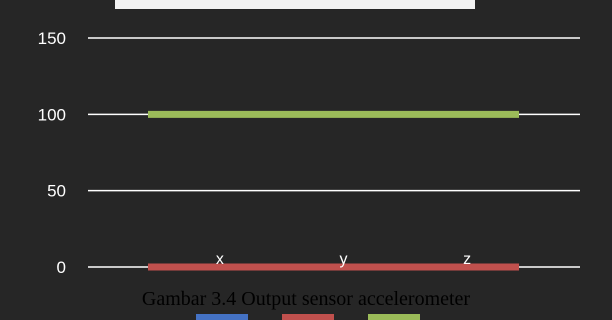 The width and height of the screenshot is (612, 320). Describe the element at coordinates (306, 299) in the screenshot. I see `figure-caption: Gambar 3.4 Output sensor accelerometer` at that location.